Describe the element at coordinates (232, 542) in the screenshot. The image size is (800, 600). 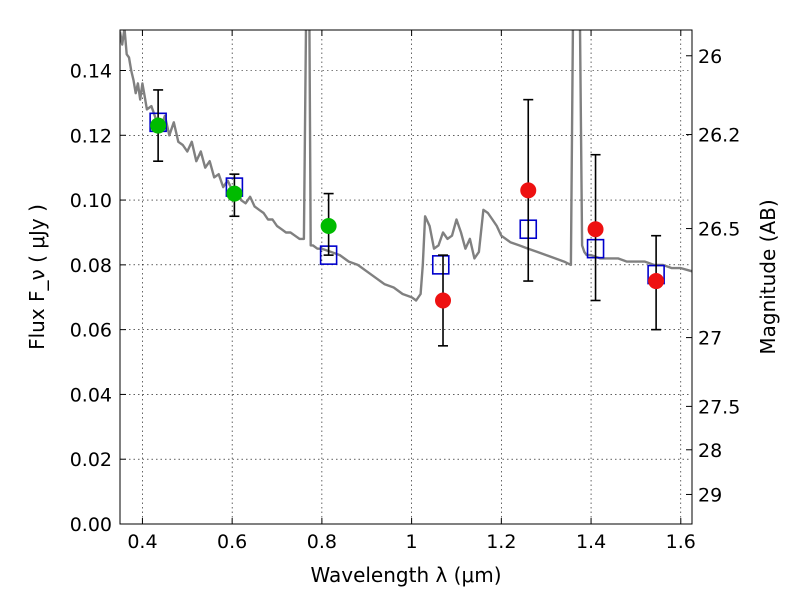
I see `x-tick-label: 0.6` at that location.